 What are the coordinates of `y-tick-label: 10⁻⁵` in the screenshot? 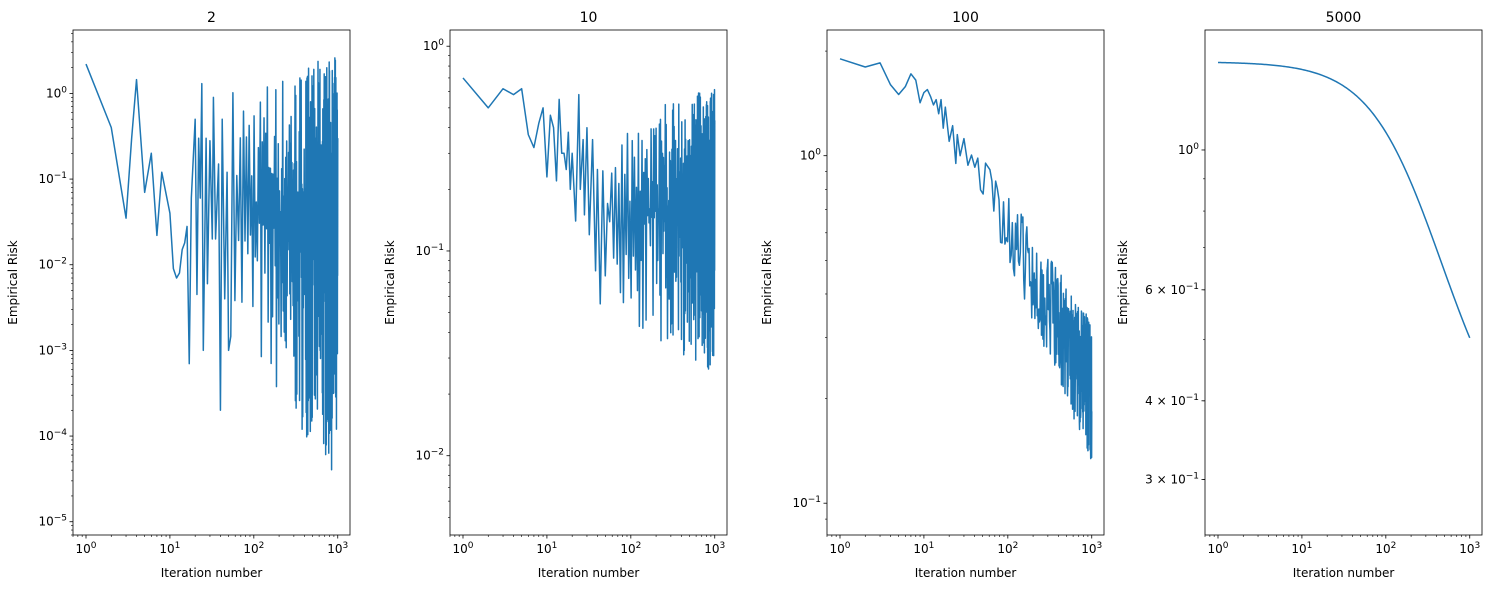 It's located at (52, 521).